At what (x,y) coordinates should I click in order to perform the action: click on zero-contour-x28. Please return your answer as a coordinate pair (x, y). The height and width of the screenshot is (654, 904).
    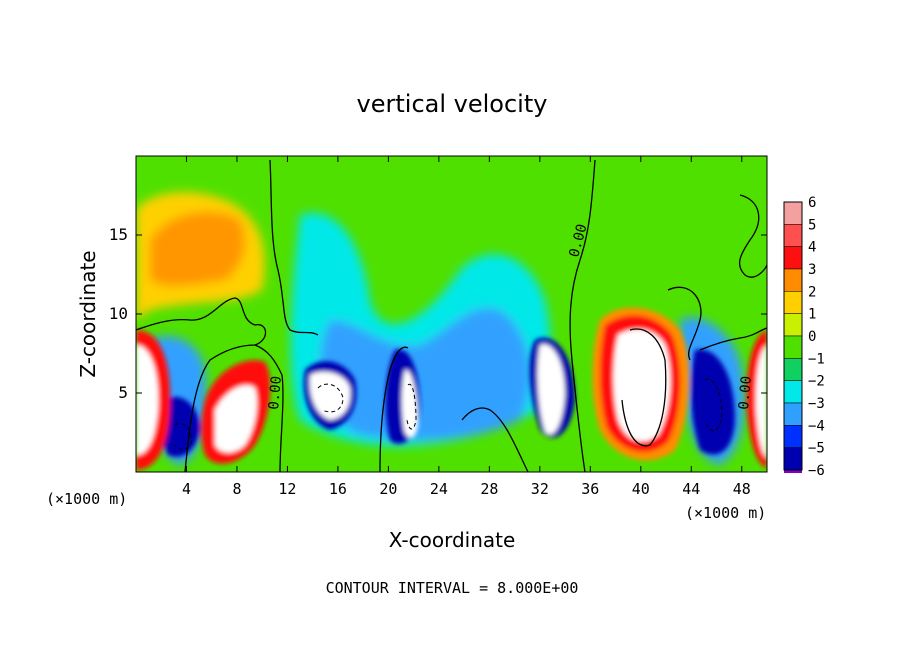
    Looking at the image, I should click on (582, 315).